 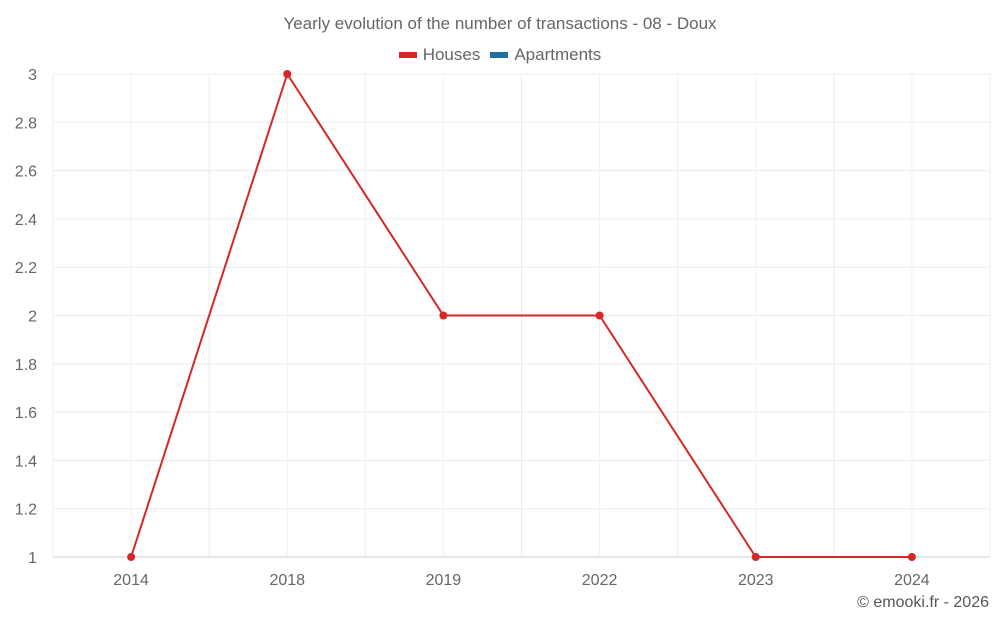 What do you see at coordinates (26, 461) in the screenshot?
I see `y-tick-label: 1.4` at bounding box center [26, 461].